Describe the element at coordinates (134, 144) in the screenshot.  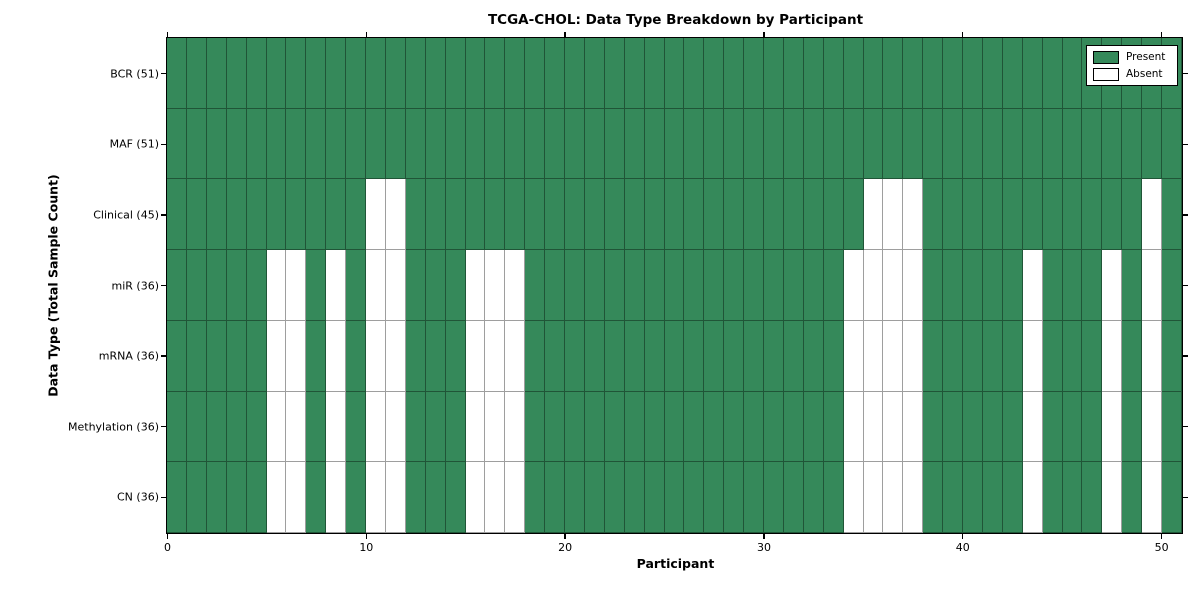
I see `y-tick-label: MAF (51)` at that location.